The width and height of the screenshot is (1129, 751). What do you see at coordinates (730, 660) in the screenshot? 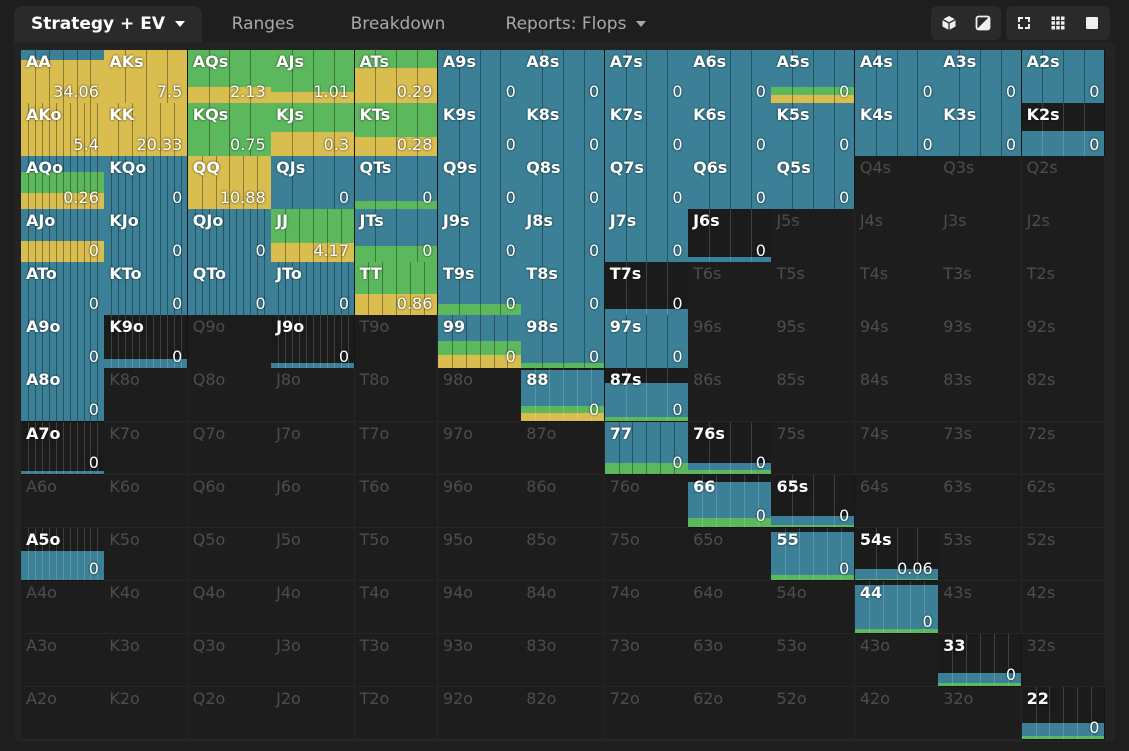
I see `hand-cell-63o: 63o` at bounding box center [730, 660].